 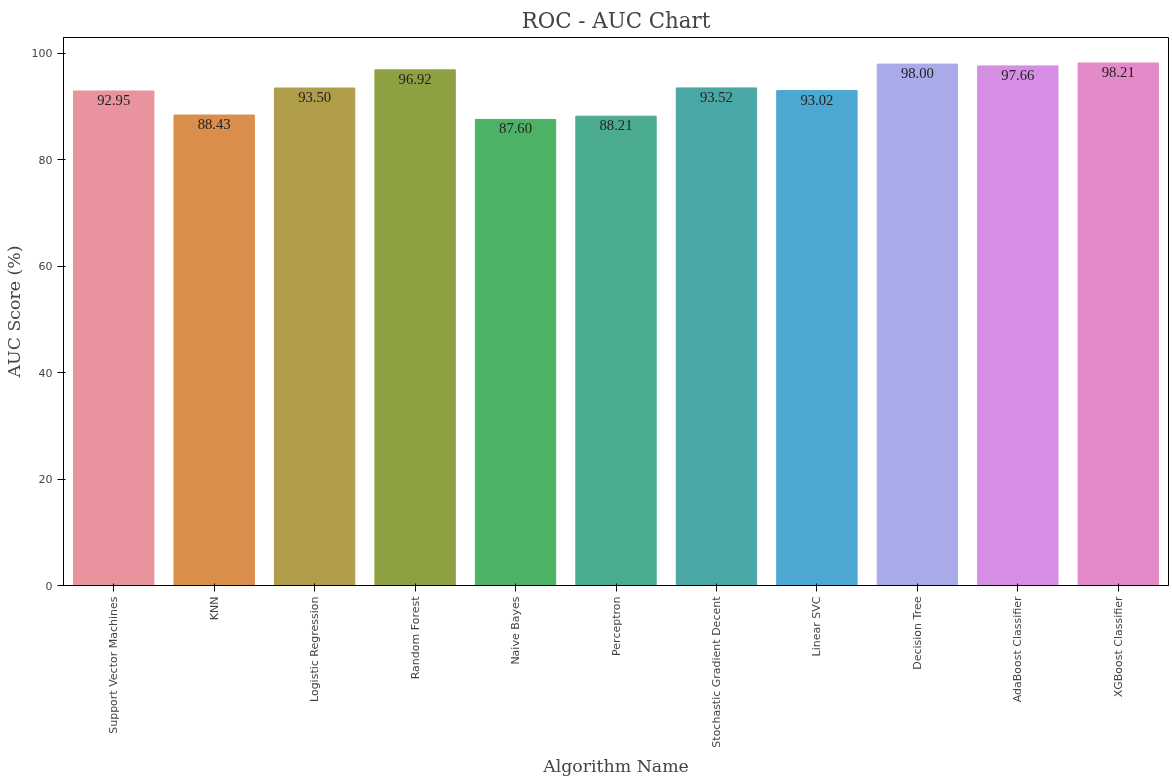 What do you see at coordinates (817, 99) in the screenshot?
I see `data-label: 93.02` at bounding box center [817, 99].